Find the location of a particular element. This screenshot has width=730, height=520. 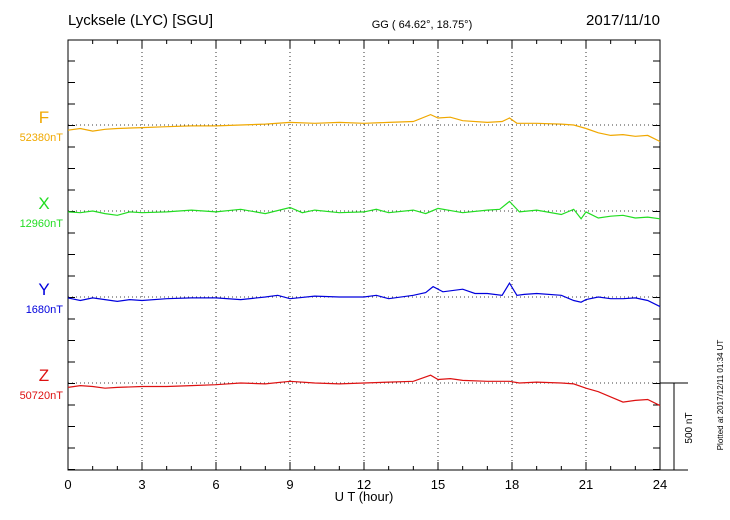

plotted-note: Plotted at 2017/12/11 01:34 UT is located at coordinates (720, 395).